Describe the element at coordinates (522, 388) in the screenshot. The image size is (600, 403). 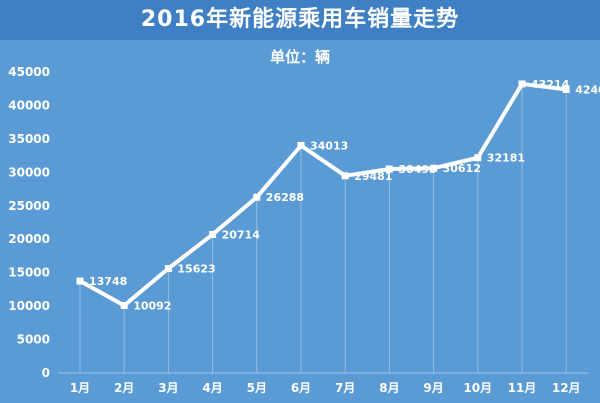
I see `x-tick-label: 11月` at that location.